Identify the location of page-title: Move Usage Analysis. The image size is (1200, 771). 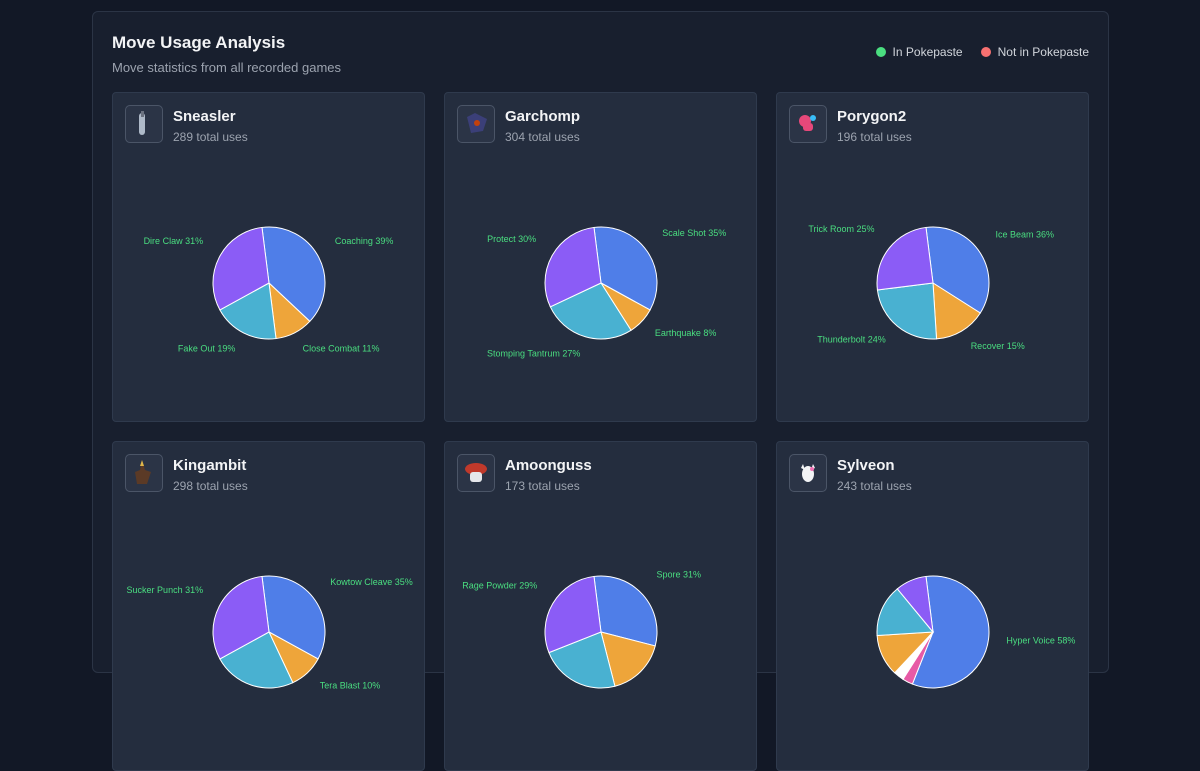
(199, 42).